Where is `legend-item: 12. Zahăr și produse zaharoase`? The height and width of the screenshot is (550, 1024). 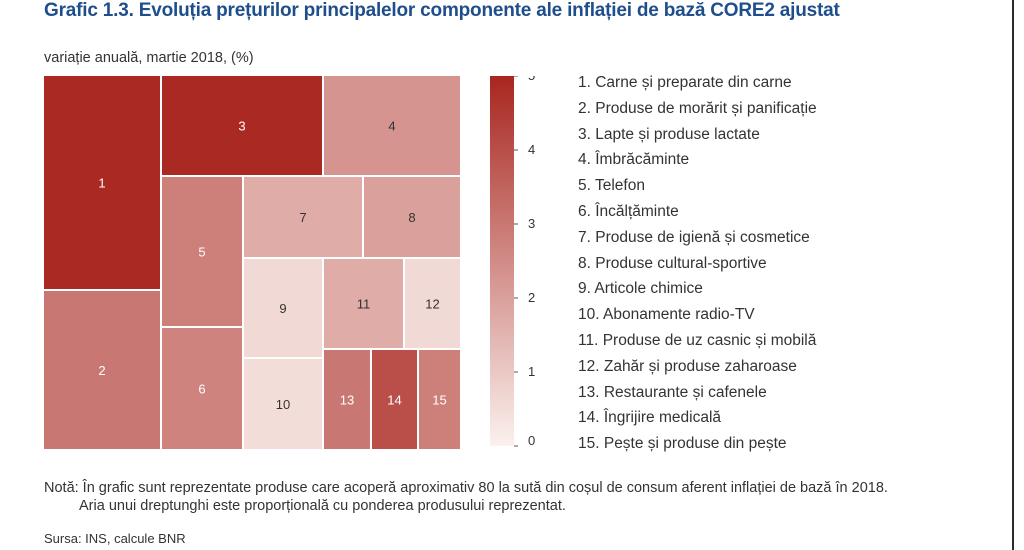 legend-item: 12. Zahăr și produse zaharoase is located at coordinates (687, 366).